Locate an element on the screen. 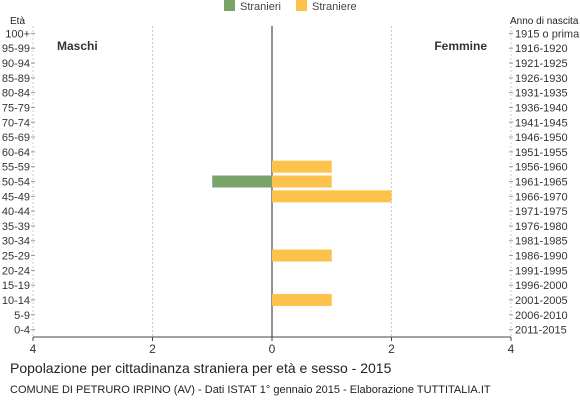 Image resolution: width=580 pixels, height=400 pixels. age-label-10-14: 10-14 is located at coordinates (16, 301).